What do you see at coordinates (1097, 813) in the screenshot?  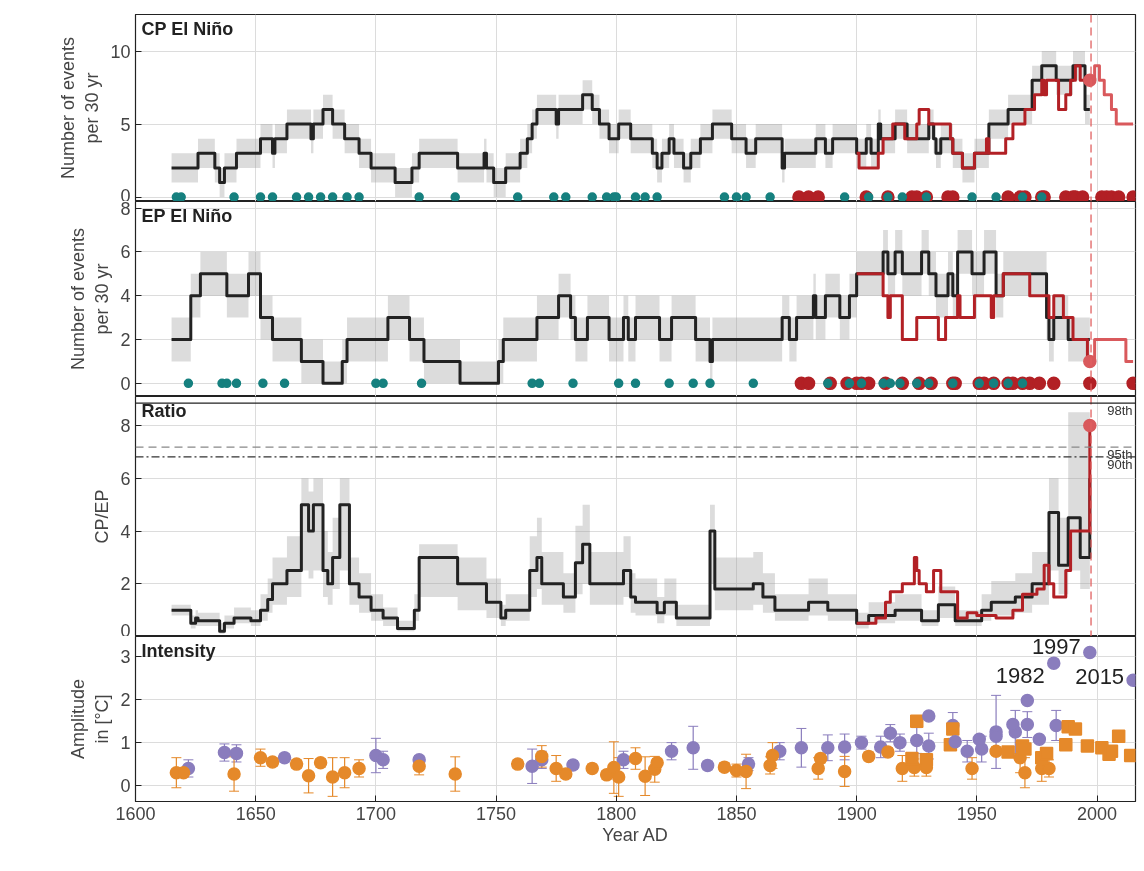 I see `x-tick-label: 2000` at bounding box center [1097, 813].